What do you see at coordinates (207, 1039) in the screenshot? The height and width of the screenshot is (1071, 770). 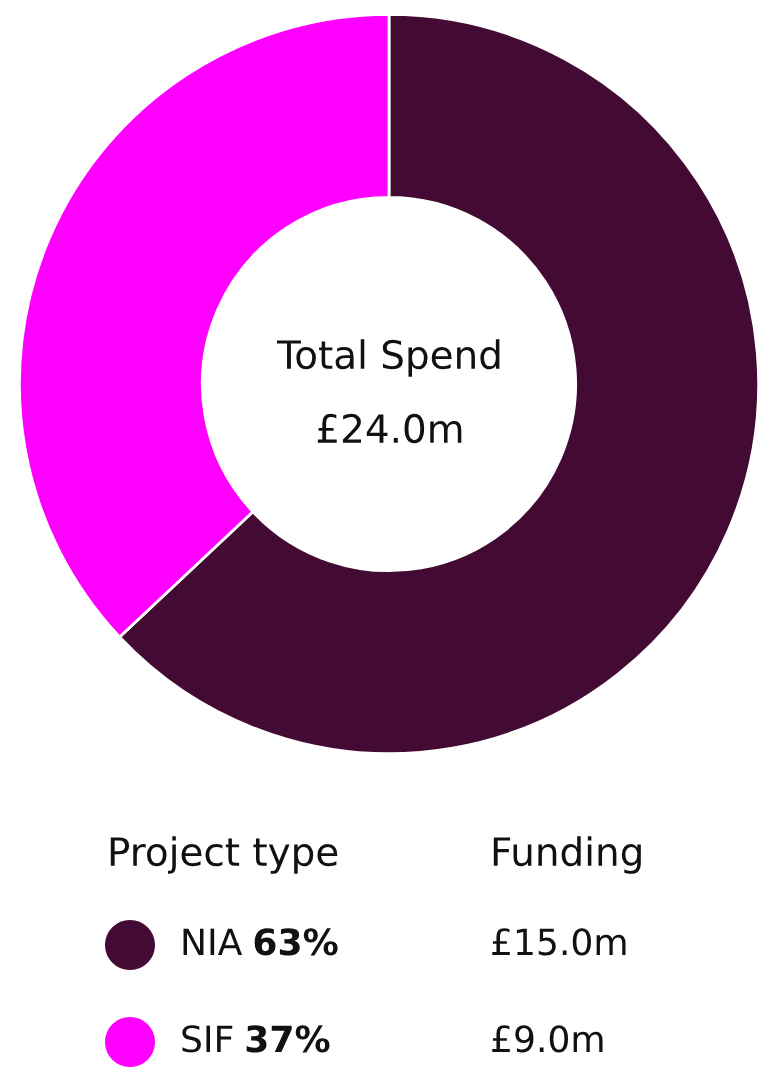 I see `legend-label: SIF` at bounding box center [207, 1039].